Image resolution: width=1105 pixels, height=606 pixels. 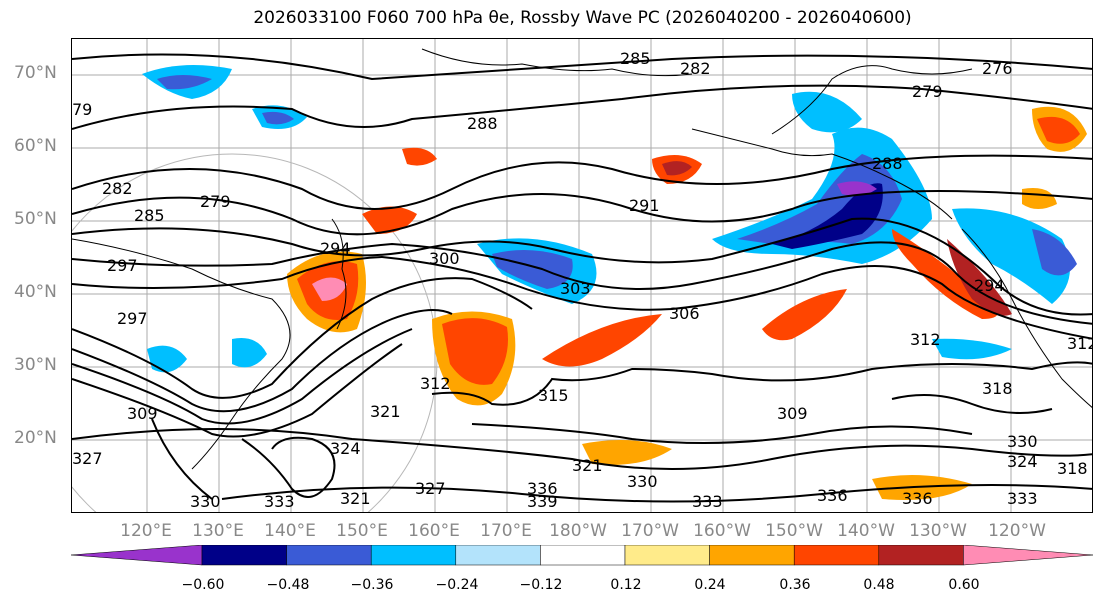 What do you see at coordinates (35, 438) in the screenshot?
I see `latitude-label: 20°N` at bounding box center [35, 438].